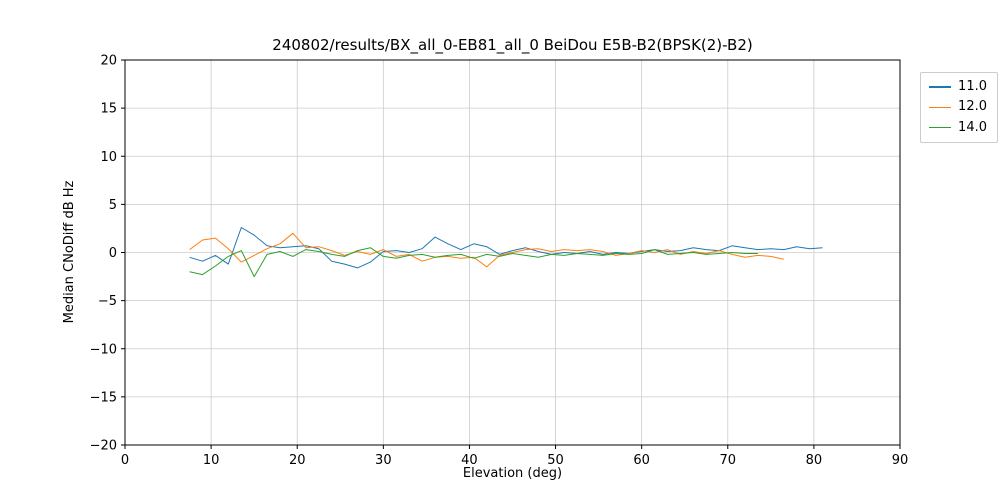  Describe the element at coordinates (297, 460) in the screenshot. I see `x-tick-label: 20` at that location.